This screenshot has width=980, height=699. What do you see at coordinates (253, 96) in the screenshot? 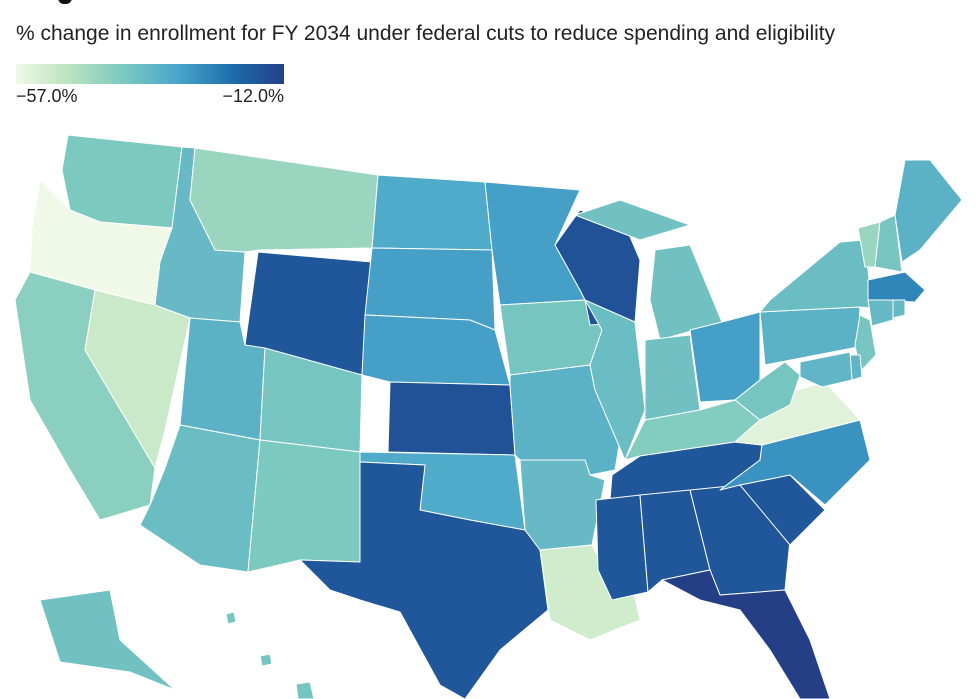
I see `legend-max-label: −12.0%` at bounding box center [253, 96].